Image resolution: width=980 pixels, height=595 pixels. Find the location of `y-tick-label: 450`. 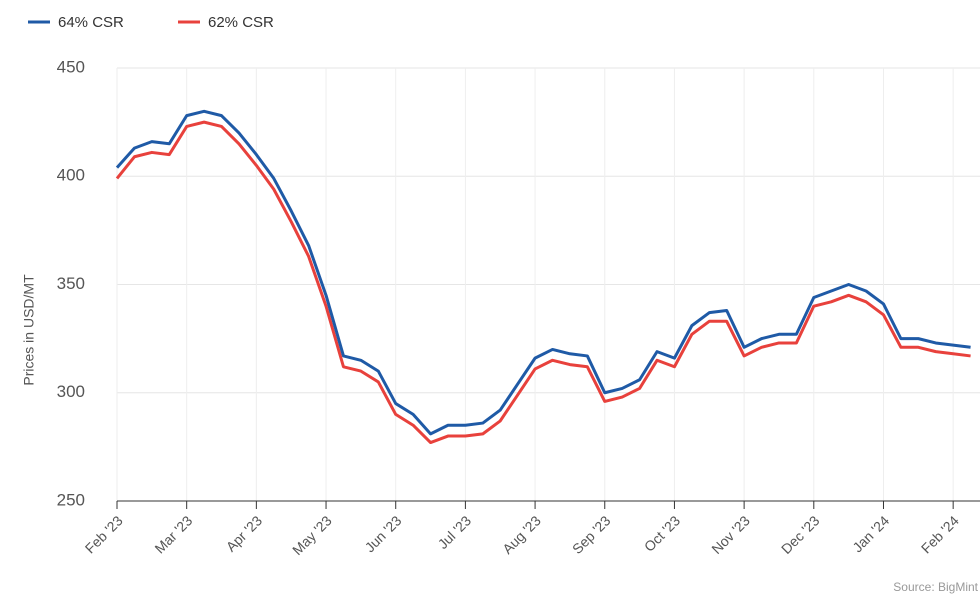

y-tick-label: 450 is located at coordinates (71, 66).